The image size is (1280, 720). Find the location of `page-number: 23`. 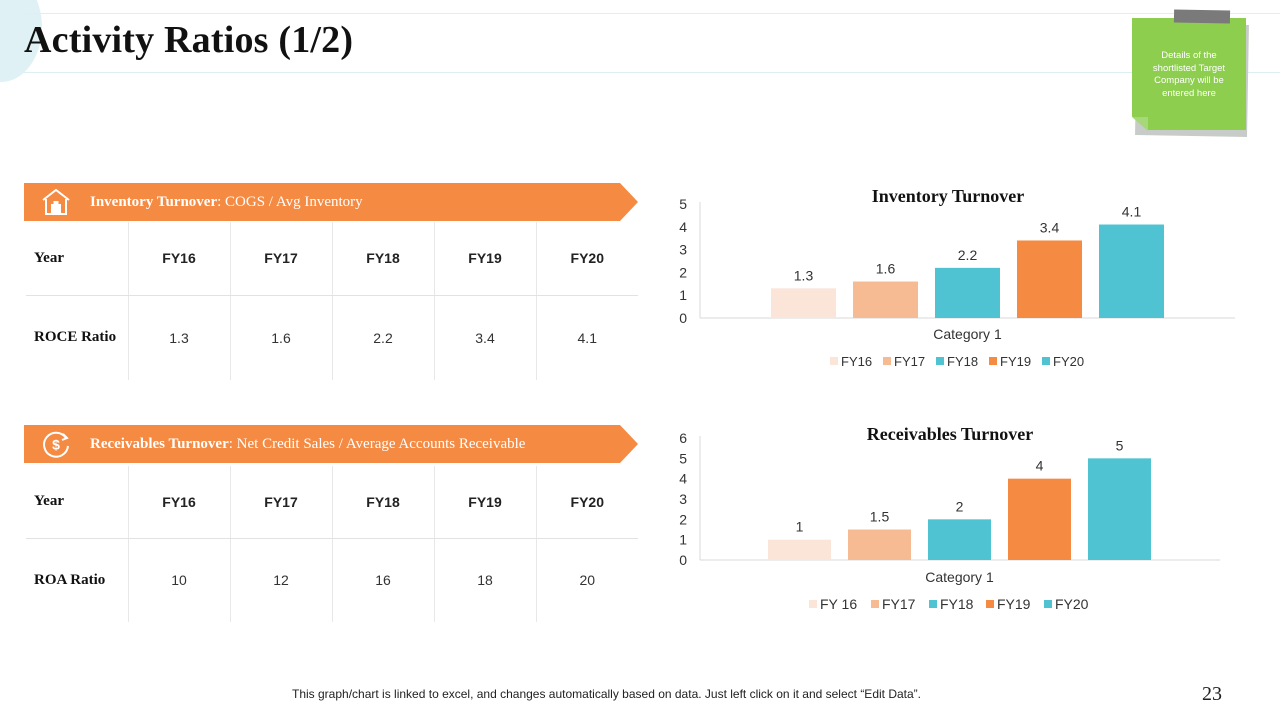

page-number: 23 is located at coordinates (1212, 694).